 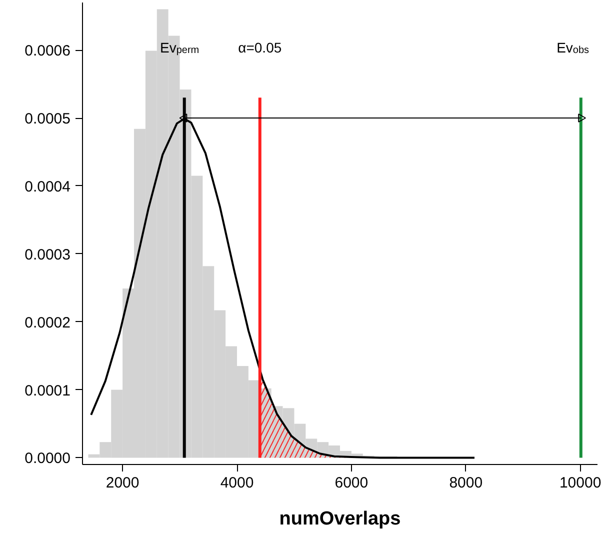 What do you see at coordinates (573, 48) in the screenshot?
I see `annotation: Evobs` at bounding box center [573, 48].